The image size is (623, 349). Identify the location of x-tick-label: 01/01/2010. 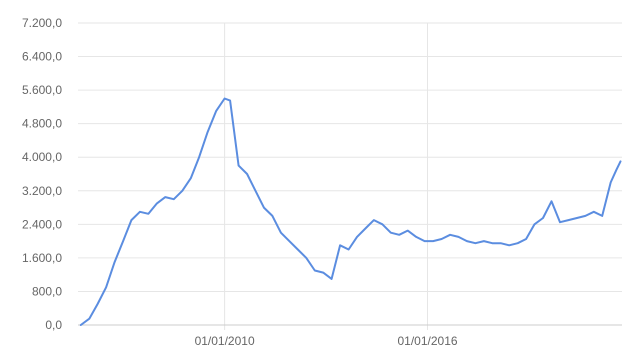
(225, 341).